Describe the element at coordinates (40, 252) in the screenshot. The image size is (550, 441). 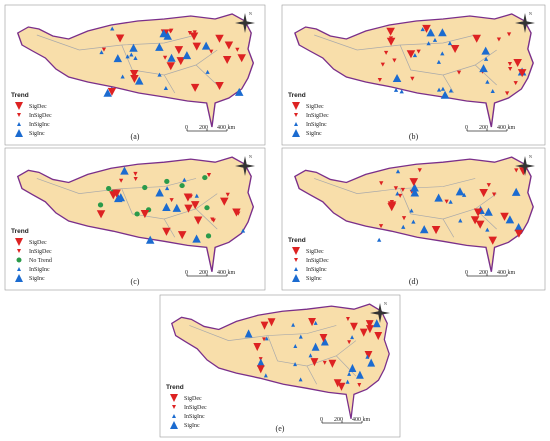
I see `legend-entry: InSigDec` at that location.